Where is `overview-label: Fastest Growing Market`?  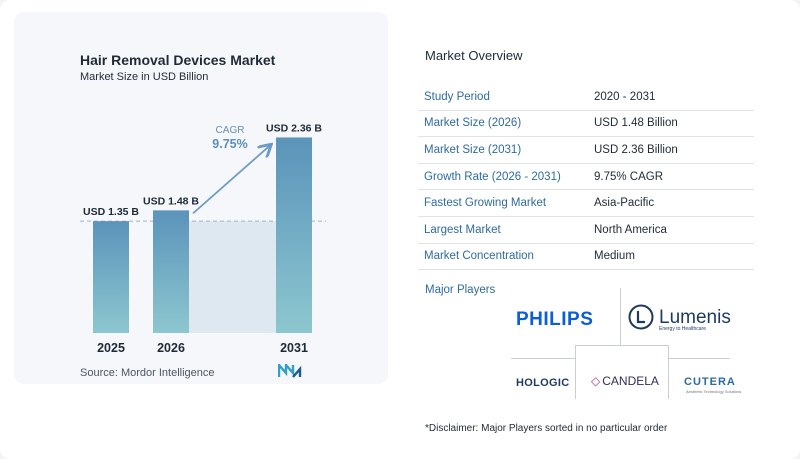
overview-label: Fastest Growing Market is located at coordinates (485, 203).